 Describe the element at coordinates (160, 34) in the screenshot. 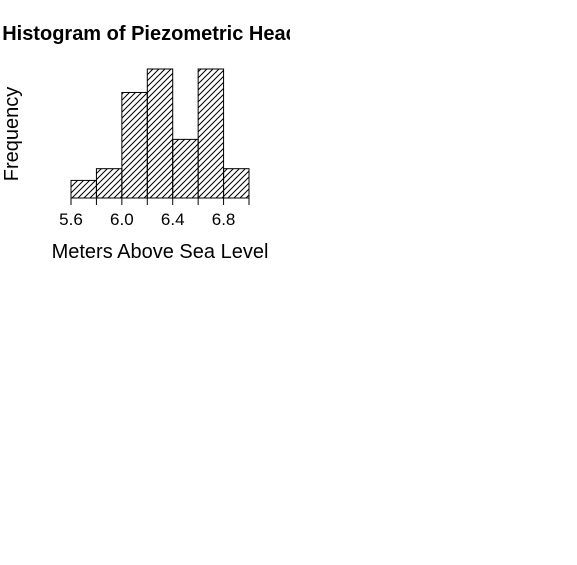

I see `chart-title: Histogram of Piezometric Head H` at that location.